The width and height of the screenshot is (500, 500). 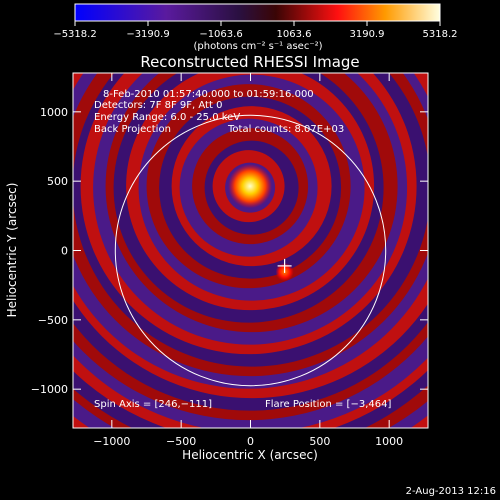 I want to click on heatmap-source-primary, so click(x=250, y=186).